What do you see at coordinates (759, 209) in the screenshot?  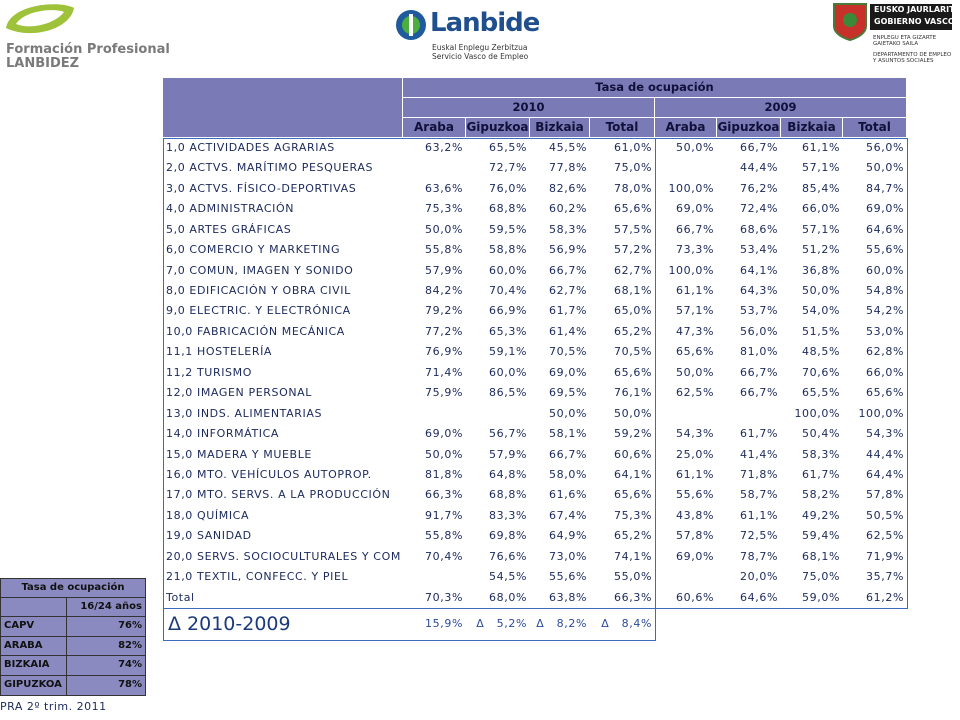 I see `cell: 72,4%` at bounding box center [759, 209].